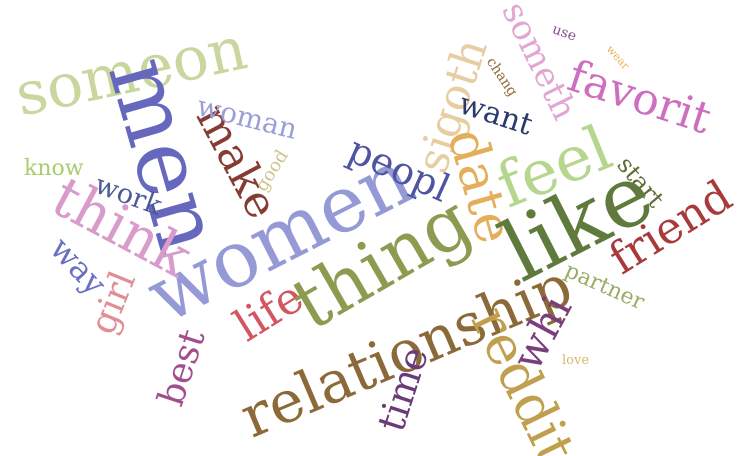  I want to click on word-know: know, so click(54, 168).